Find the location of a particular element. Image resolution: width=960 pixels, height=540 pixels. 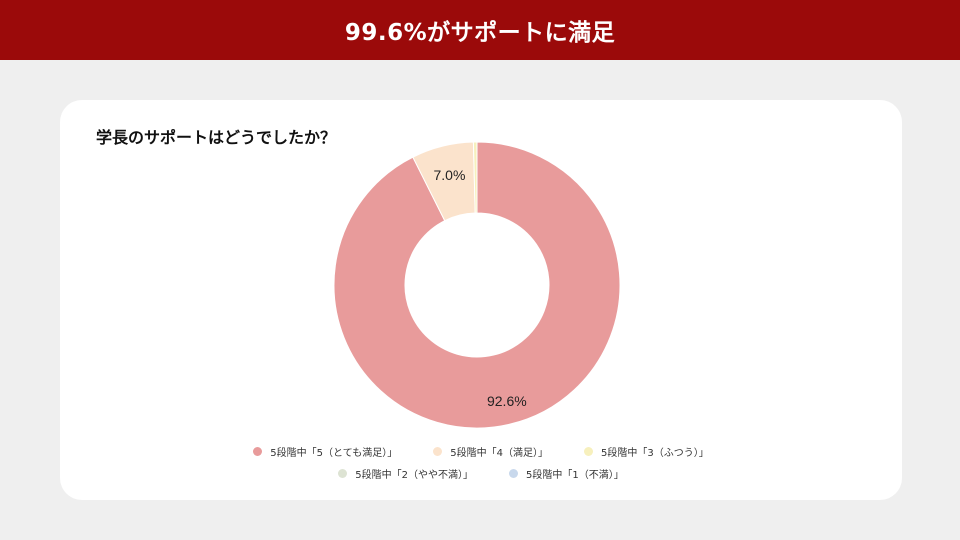

legend-row: 5段階中「2（やや不満）」 5段階中「1（不満）」 is located at coordinates (481, 473).